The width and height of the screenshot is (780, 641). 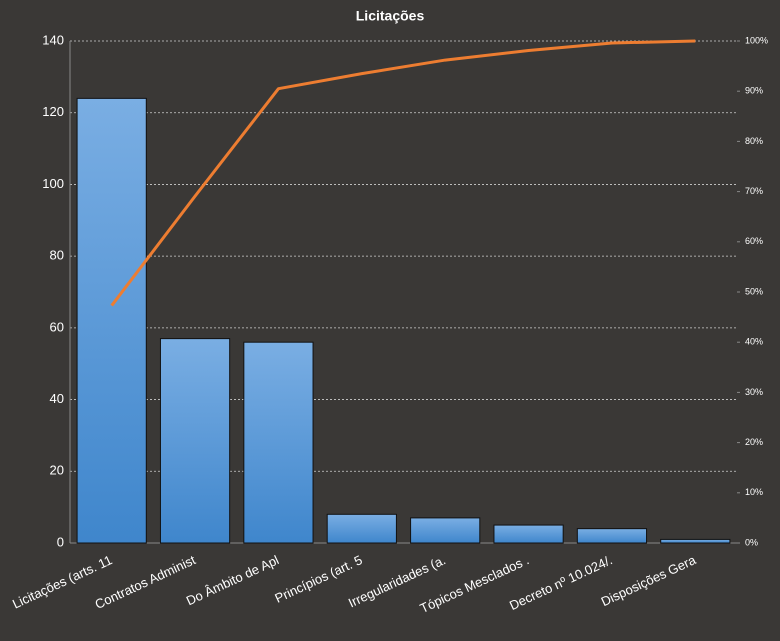 What do you see at coordinates (57, 398) in the screenshot?
I see `y-tick-label: 40` at bounding box center [57, 398].